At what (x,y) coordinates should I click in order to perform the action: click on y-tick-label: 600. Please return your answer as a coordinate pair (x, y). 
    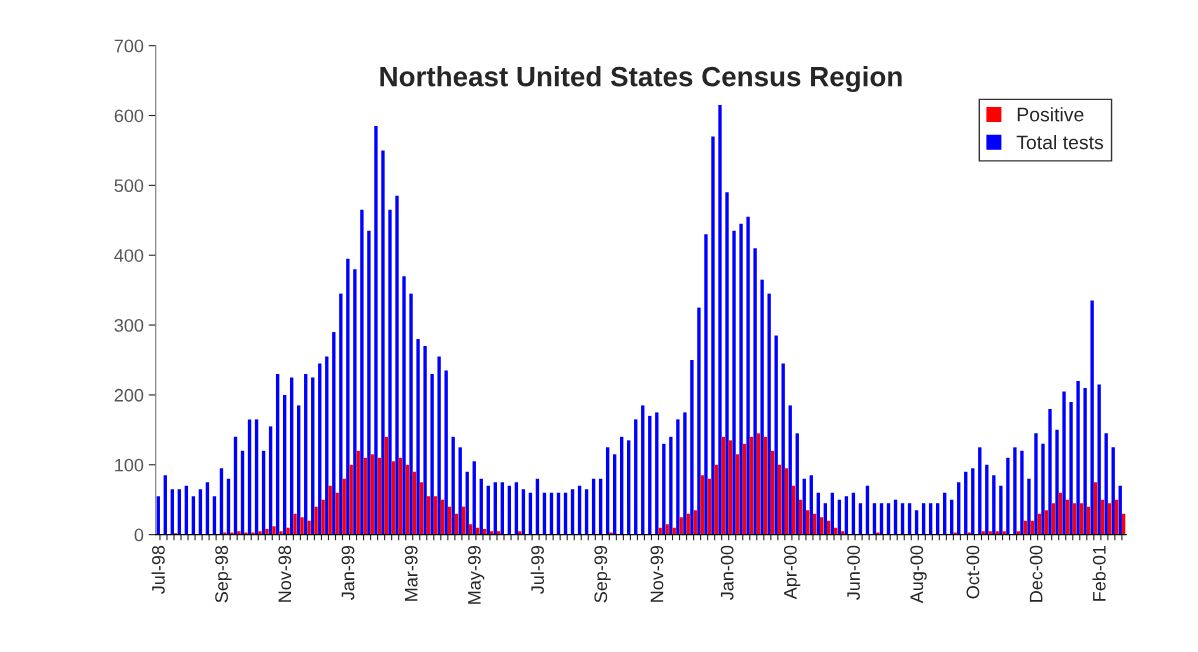
    Looking at the image, I should click on (129, 116).